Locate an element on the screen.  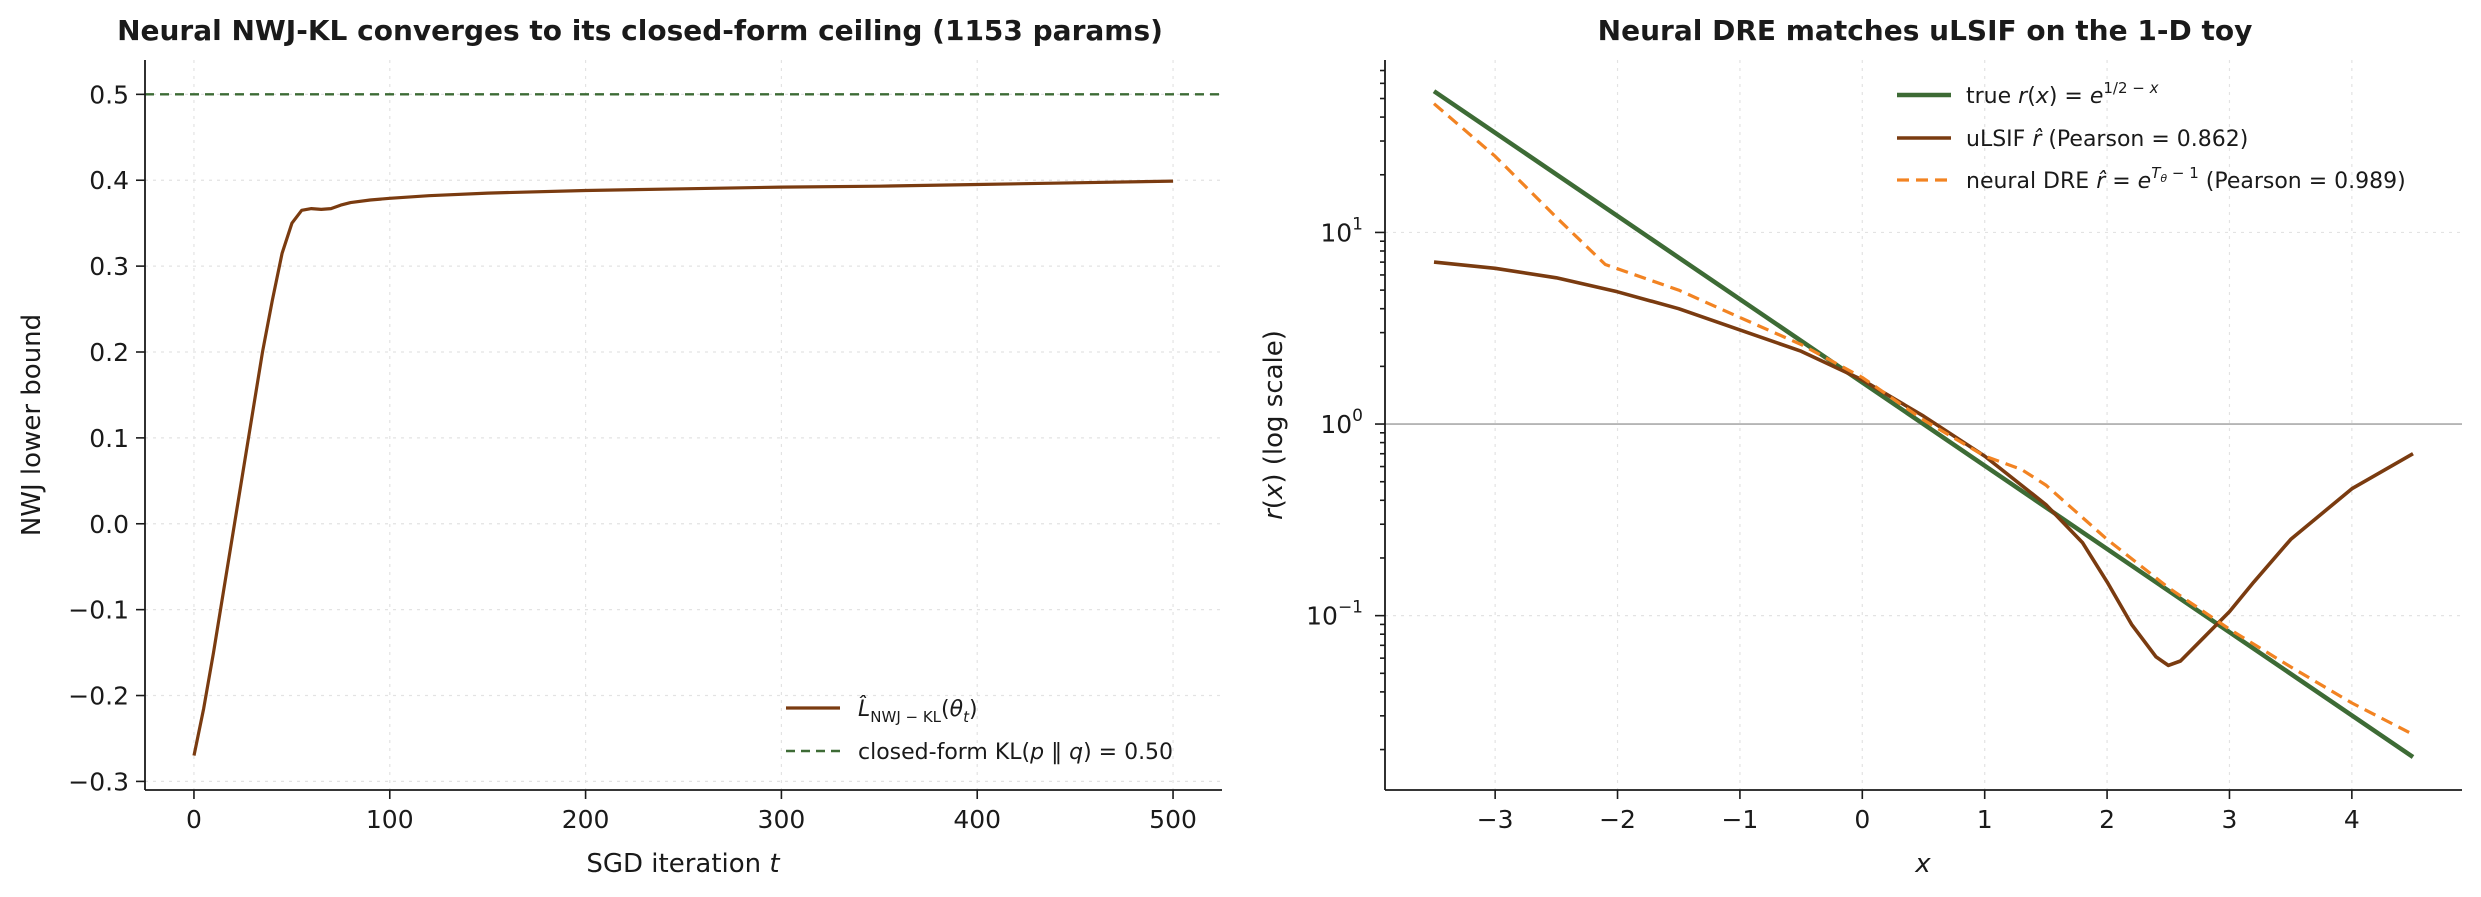
left-x-axis-label: SGD iteration t is located at coordinates (683, 864).